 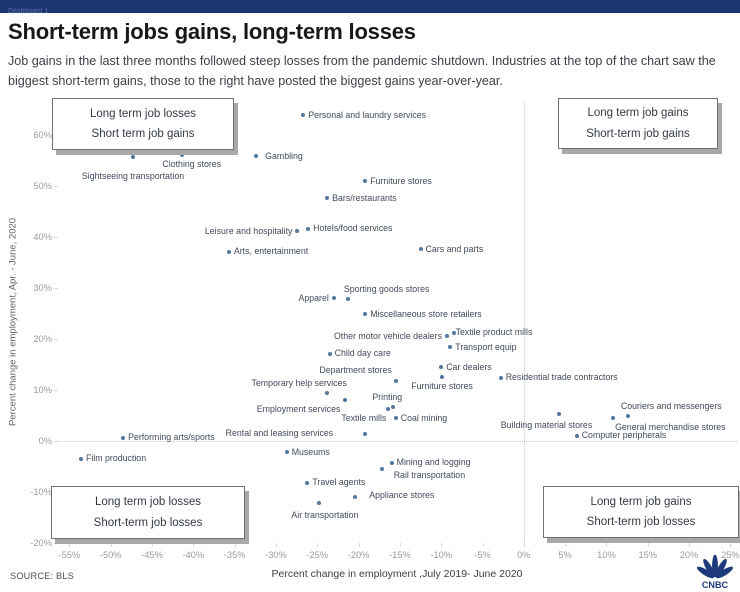 What do you see at coordinates (576, 435) in the screenshot?
I see `point-computer-peripherals` at bounding box center [576, 435].